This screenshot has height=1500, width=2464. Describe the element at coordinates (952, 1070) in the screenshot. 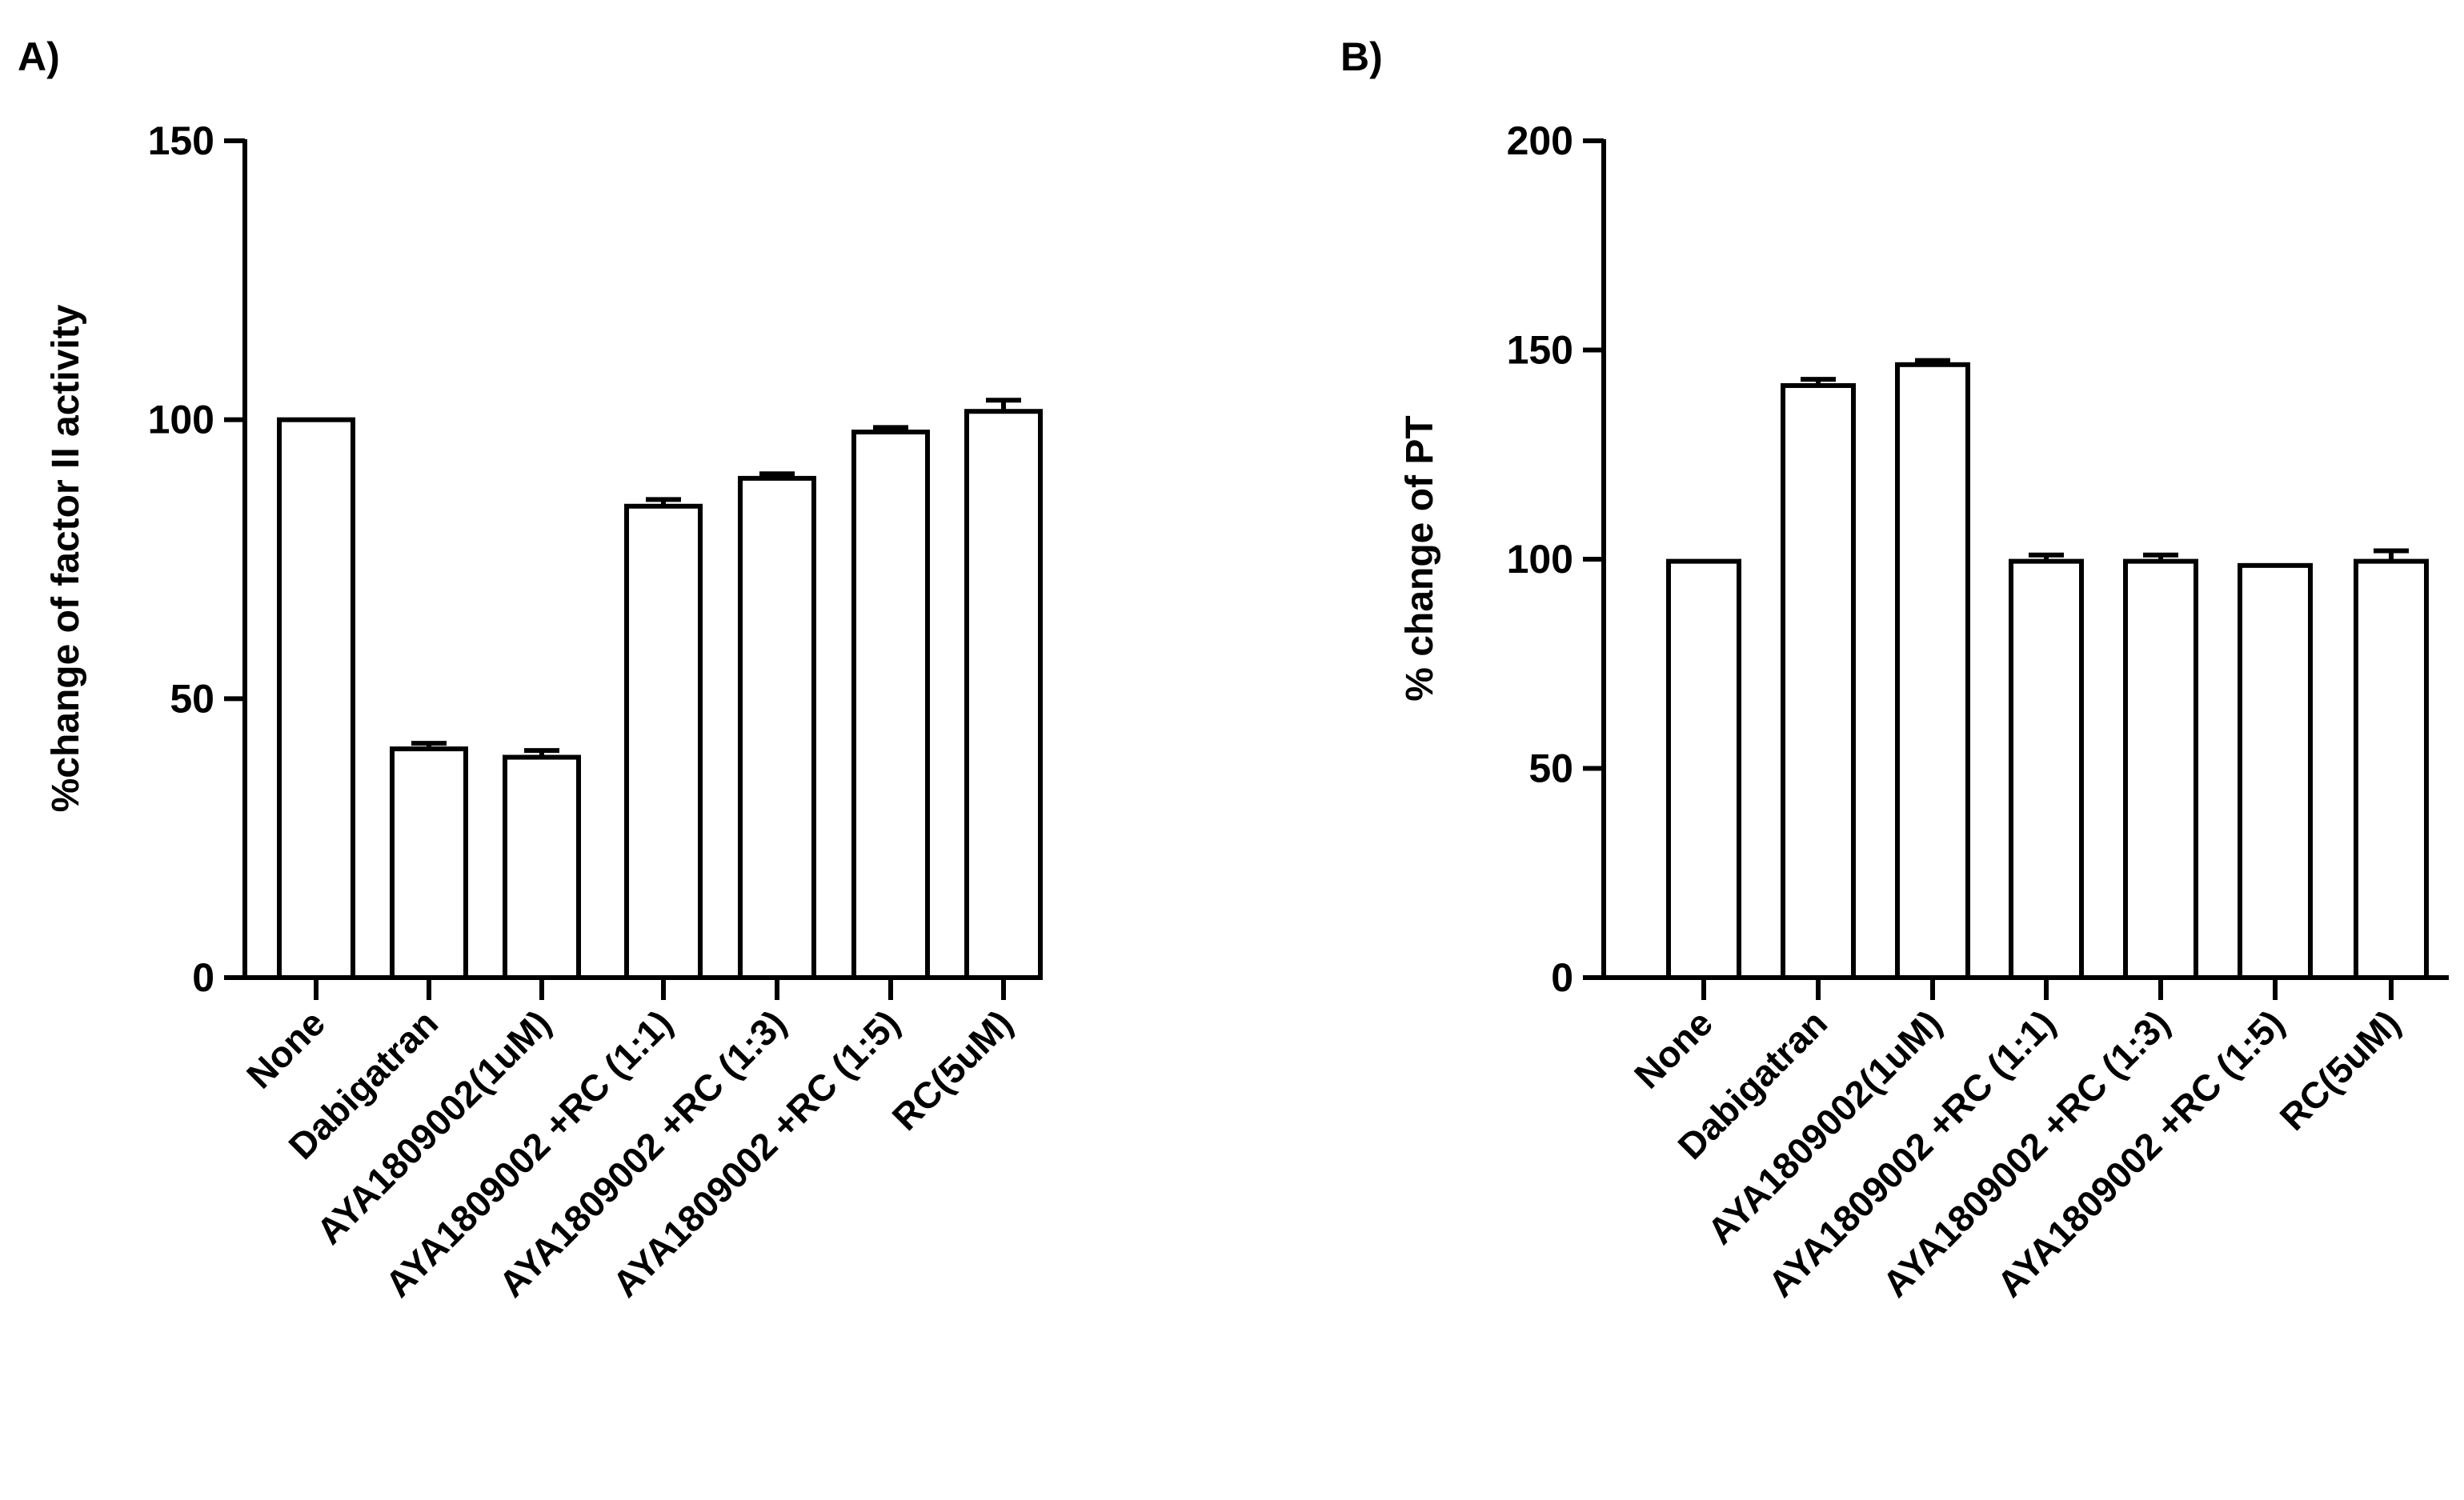

I see `panel-a-x-tick-label: RC(5uM)` at that location.